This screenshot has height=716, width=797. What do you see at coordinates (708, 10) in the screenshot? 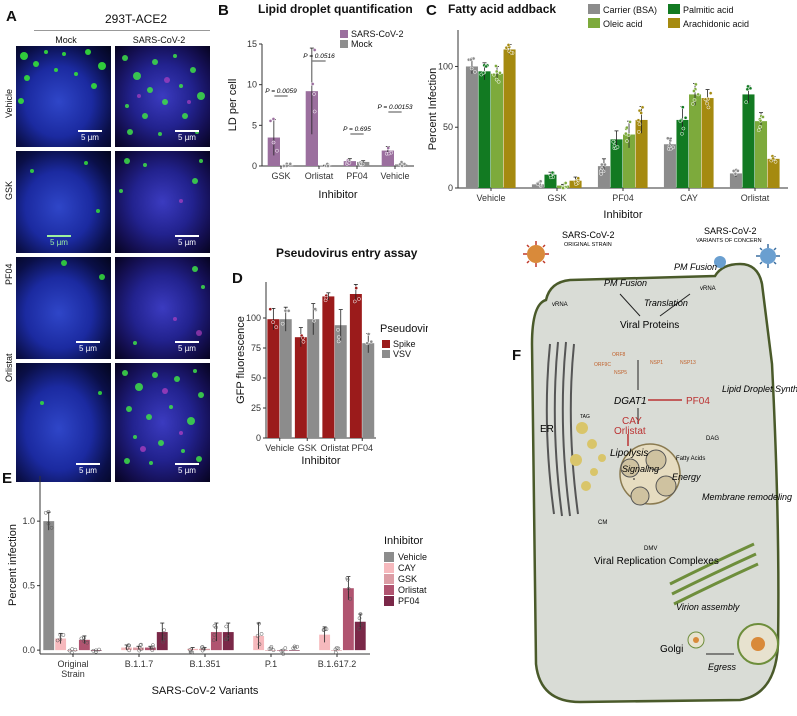
I see `legend-label: Palmitic acid` at bounding box center [708, 10].